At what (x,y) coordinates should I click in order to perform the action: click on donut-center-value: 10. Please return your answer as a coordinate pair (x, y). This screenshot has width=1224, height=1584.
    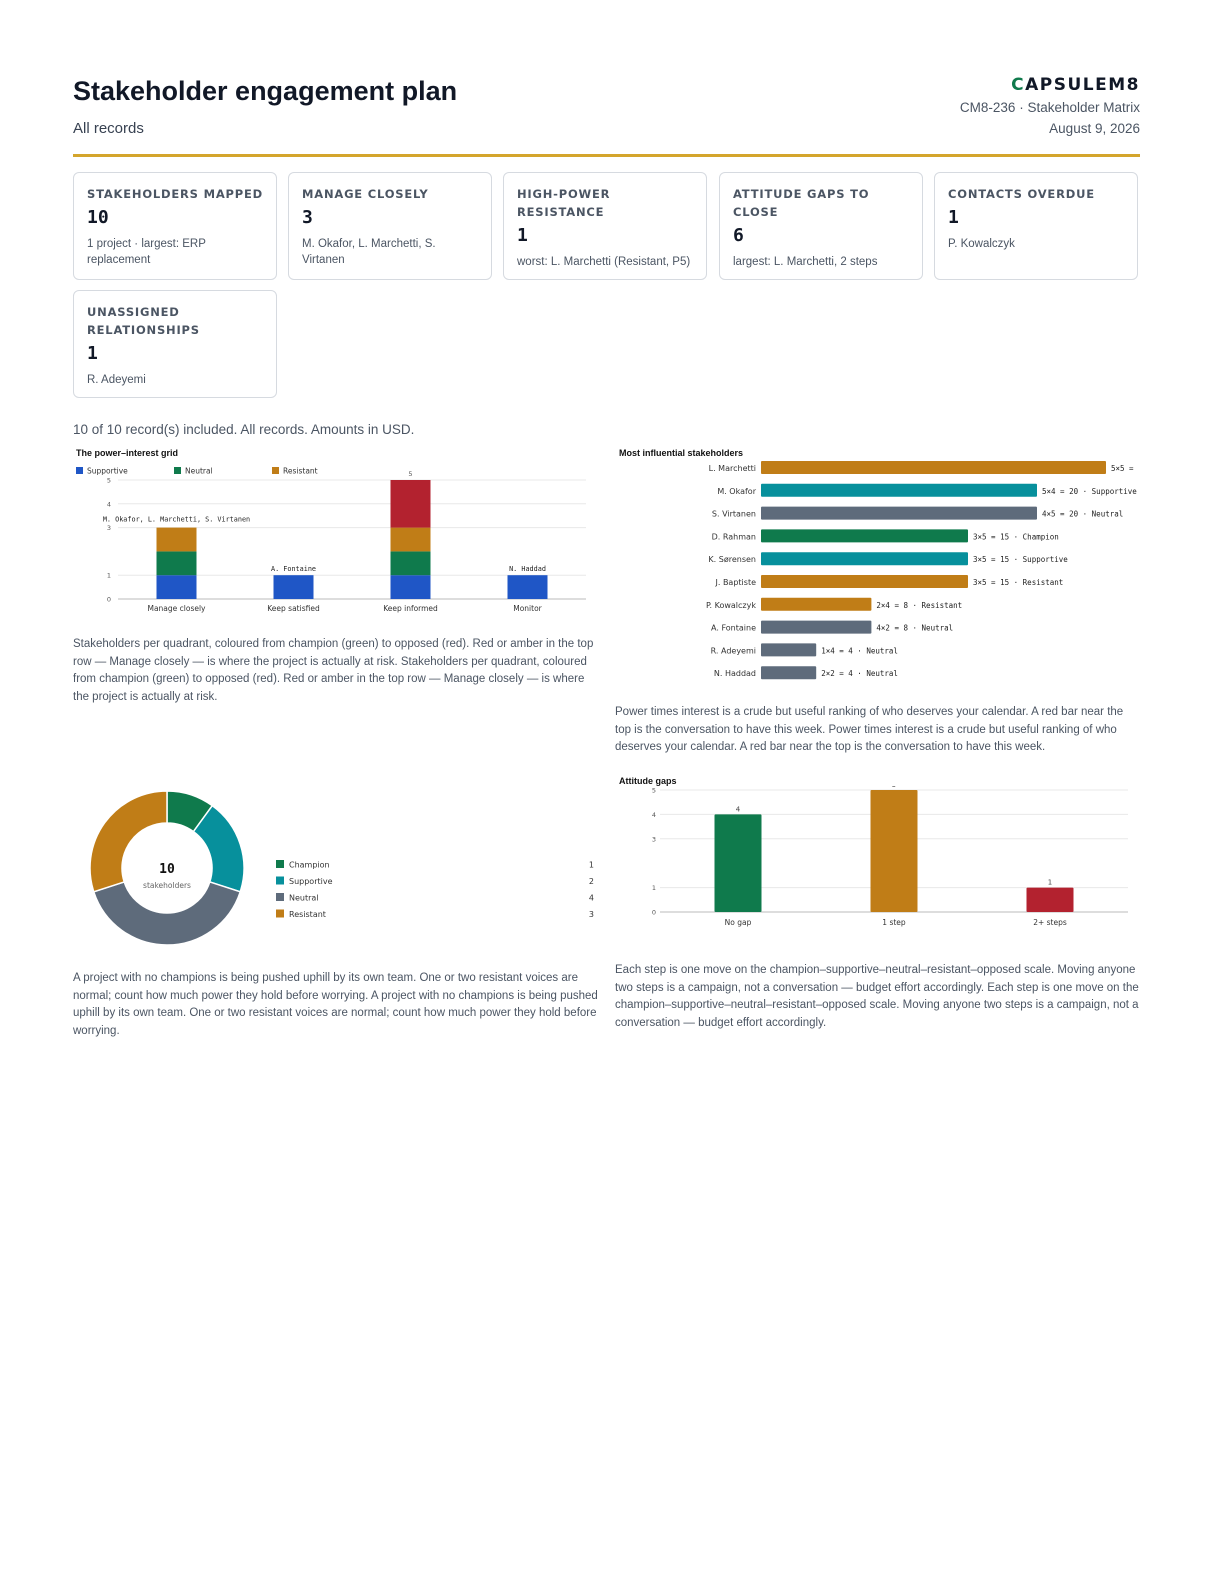
    Looking at the image, I should click on (167, 869).